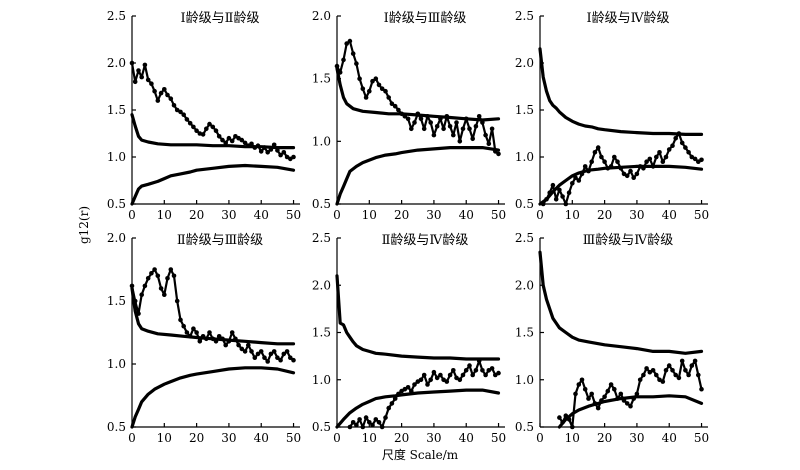 The image size is (800, 470). What do you see at coordinates (293, 215) in the screenshot?
I see `x-tick-label: 50` at bounding box center [293, 215].